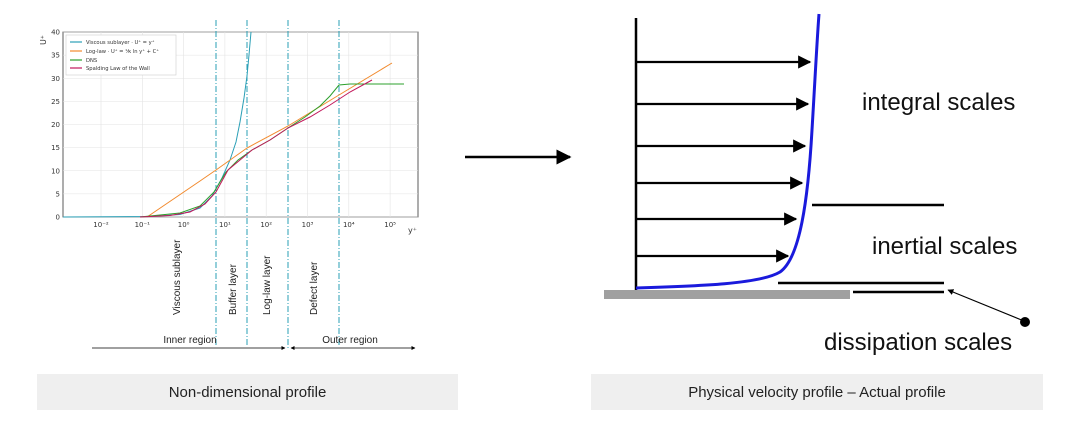  I want to click on y-tick-label: 25, so click(55, 102).